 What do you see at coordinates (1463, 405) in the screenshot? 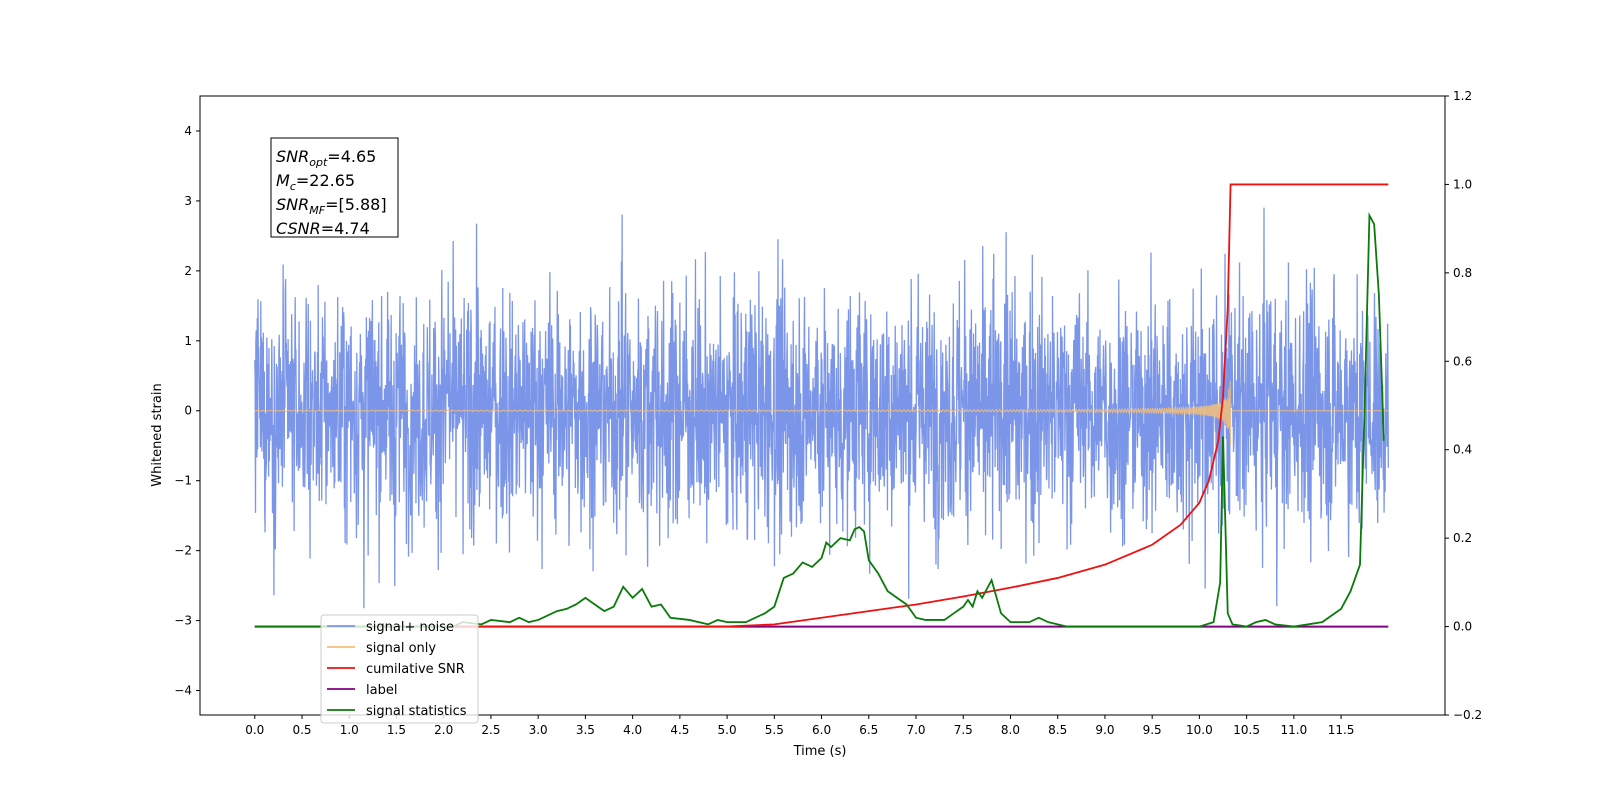
I see `y-axis-right: 1.2 1.0 0.8 0.6 0.4 0.2 0.0 −0.2` at bounding box center [1463, 405].